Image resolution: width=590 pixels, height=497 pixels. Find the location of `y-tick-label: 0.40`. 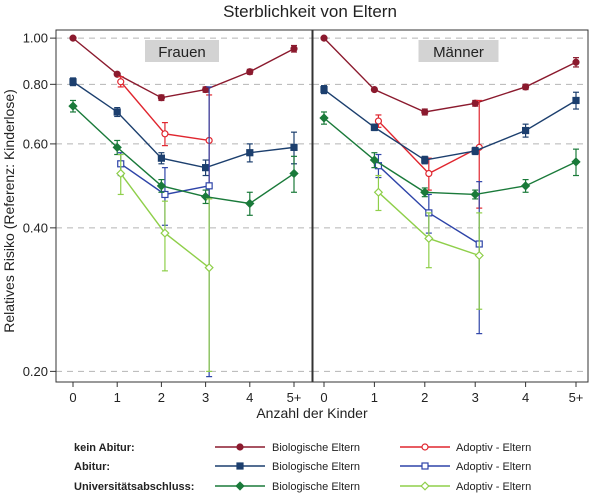

y-tick-label: 0.40 is located at coordinates (35, 227).